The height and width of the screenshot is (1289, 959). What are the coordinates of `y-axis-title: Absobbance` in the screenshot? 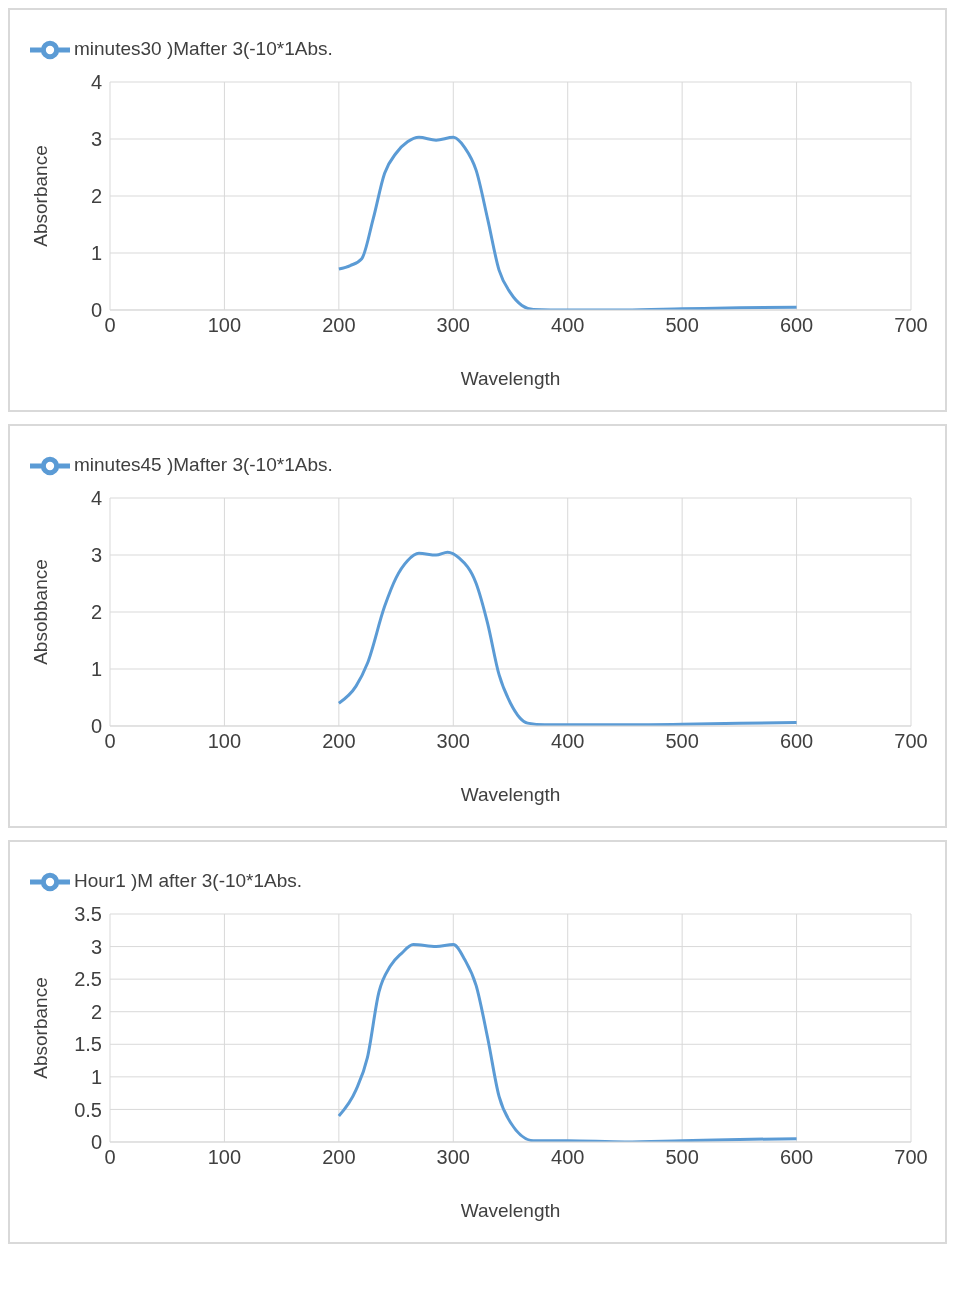 It's located at (40, 612).